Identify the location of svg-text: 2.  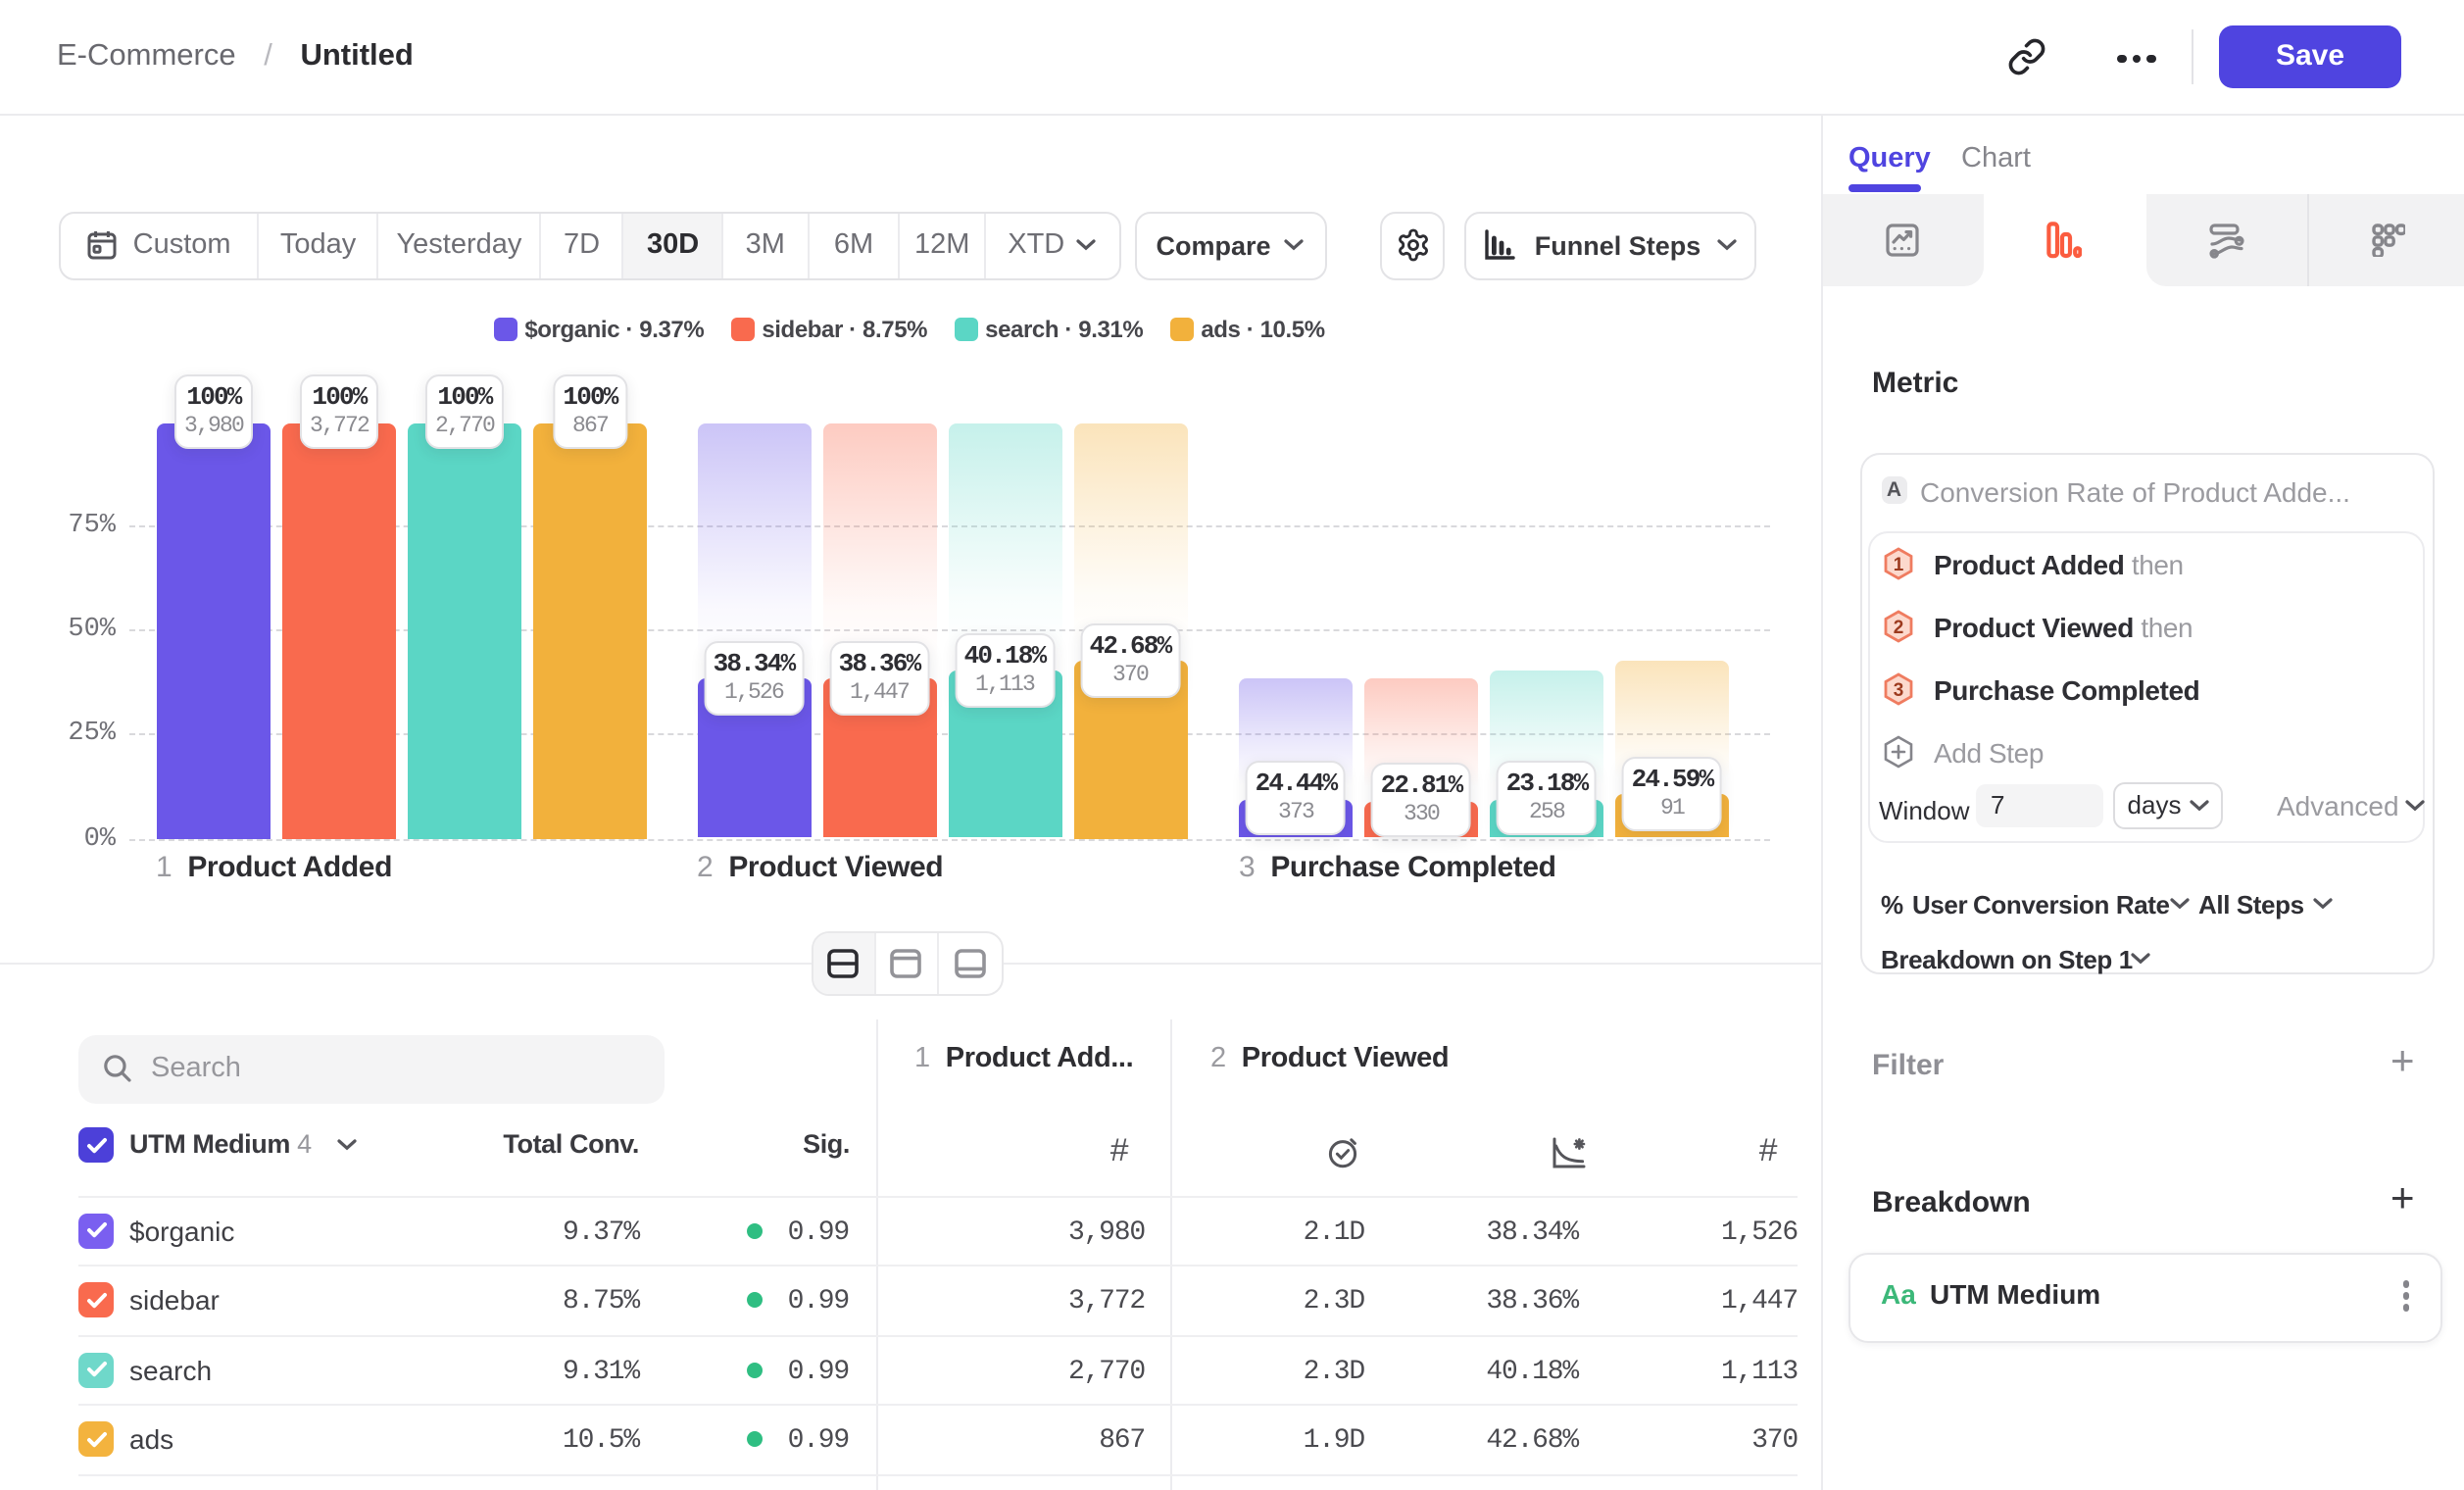
(1898, 628).